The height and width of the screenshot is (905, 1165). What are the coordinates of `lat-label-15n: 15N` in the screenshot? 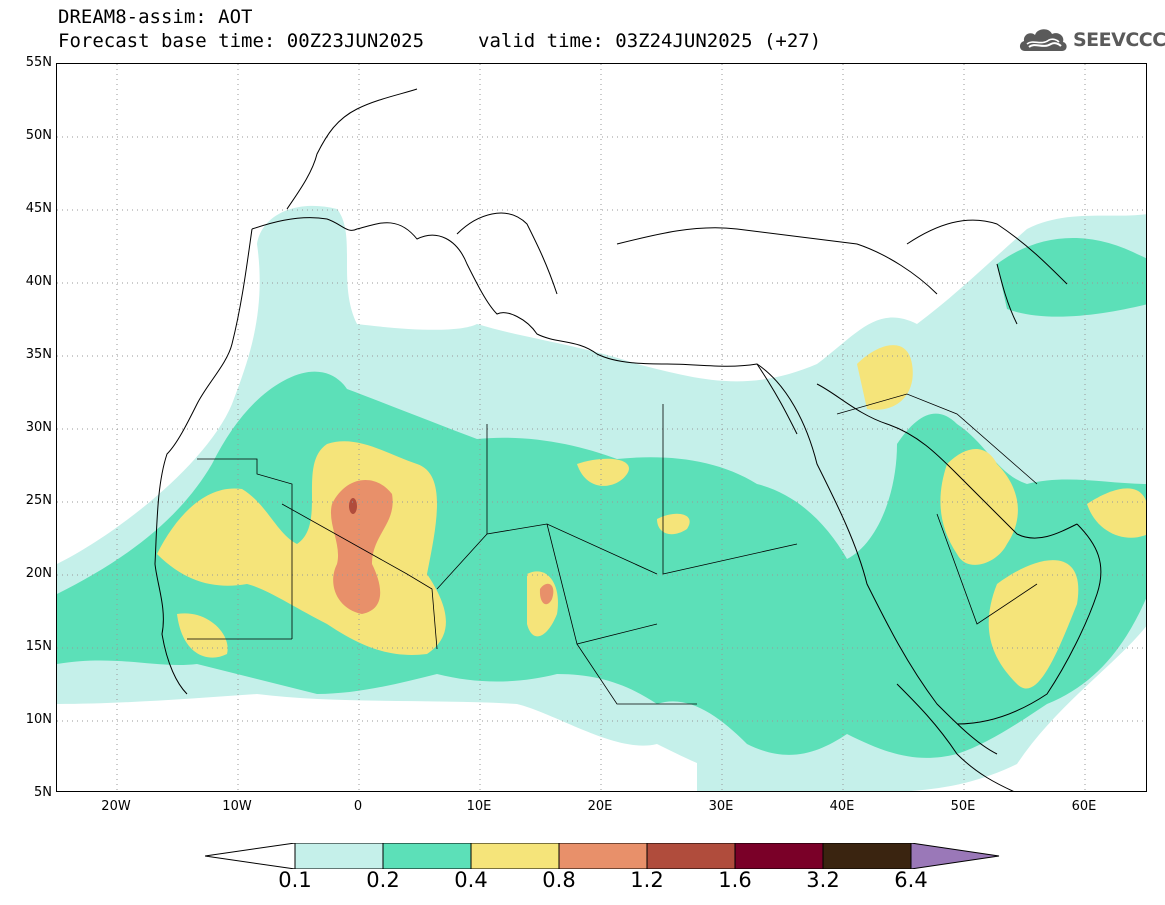 It's located at (38, 646).